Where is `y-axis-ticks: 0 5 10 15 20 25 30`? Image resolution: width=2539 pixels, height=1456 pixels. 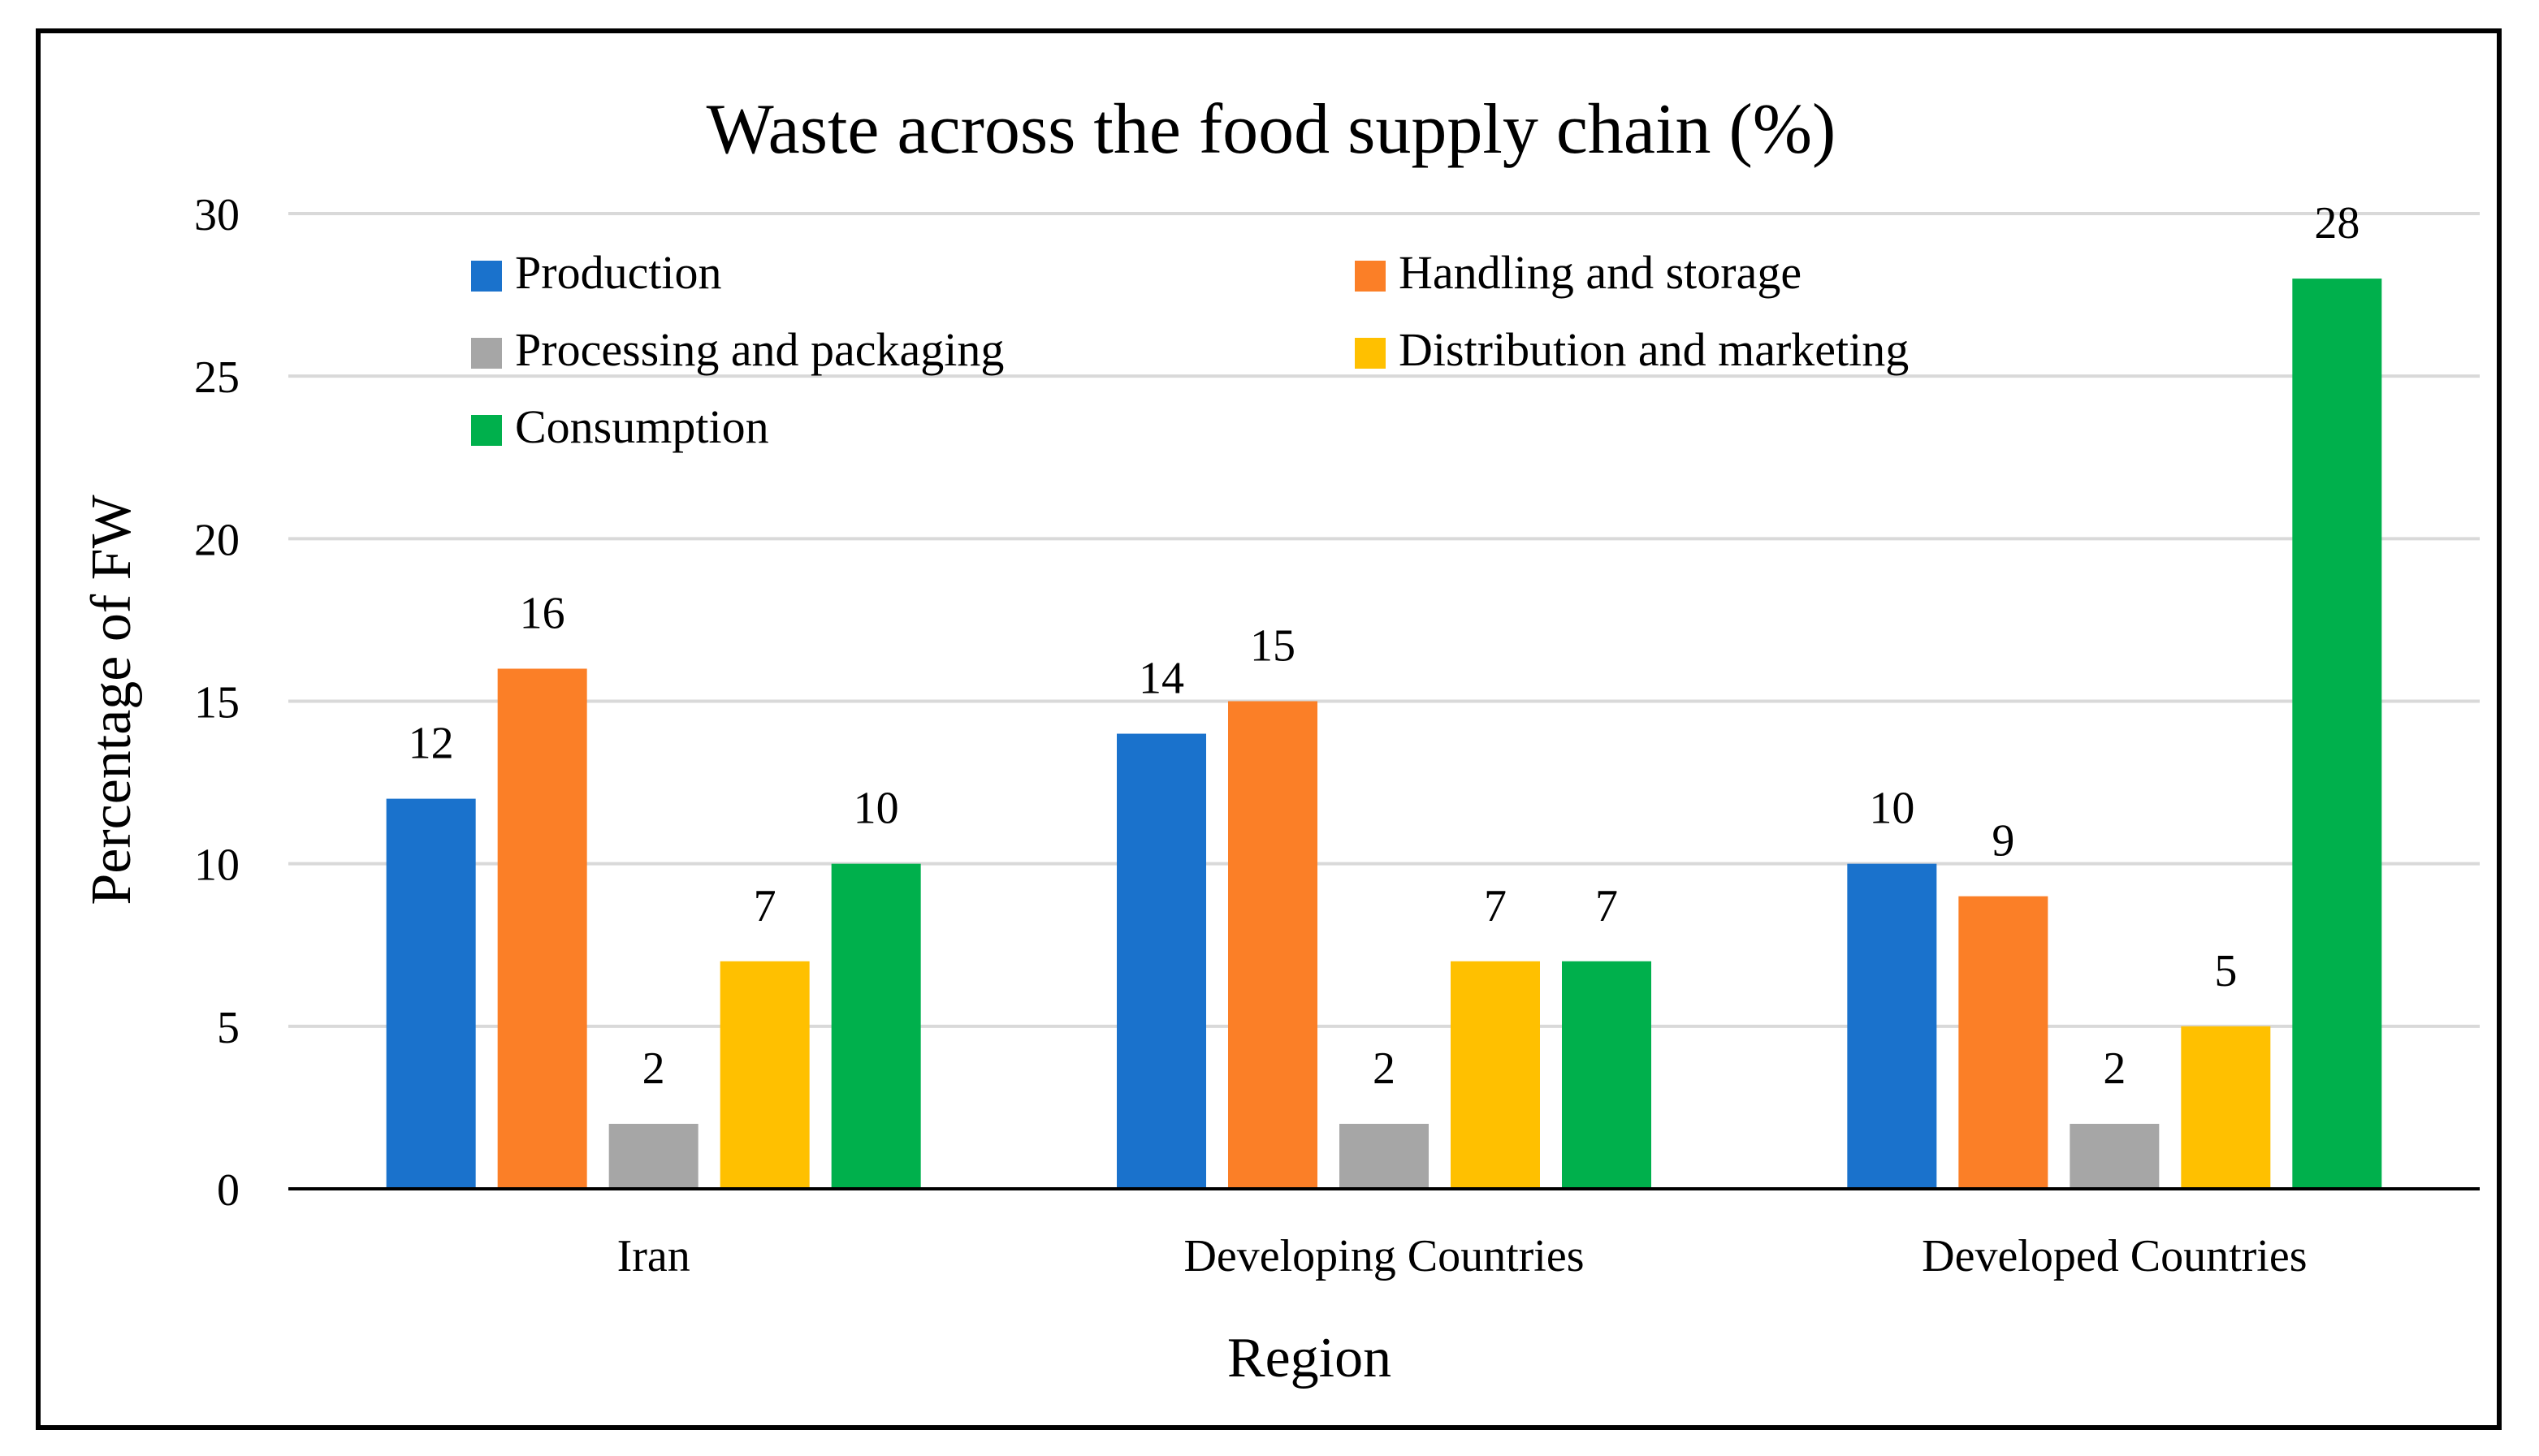 y-axis-ticks: 0 5 10 15 20 25 30 is located at coordinates (217, 703).